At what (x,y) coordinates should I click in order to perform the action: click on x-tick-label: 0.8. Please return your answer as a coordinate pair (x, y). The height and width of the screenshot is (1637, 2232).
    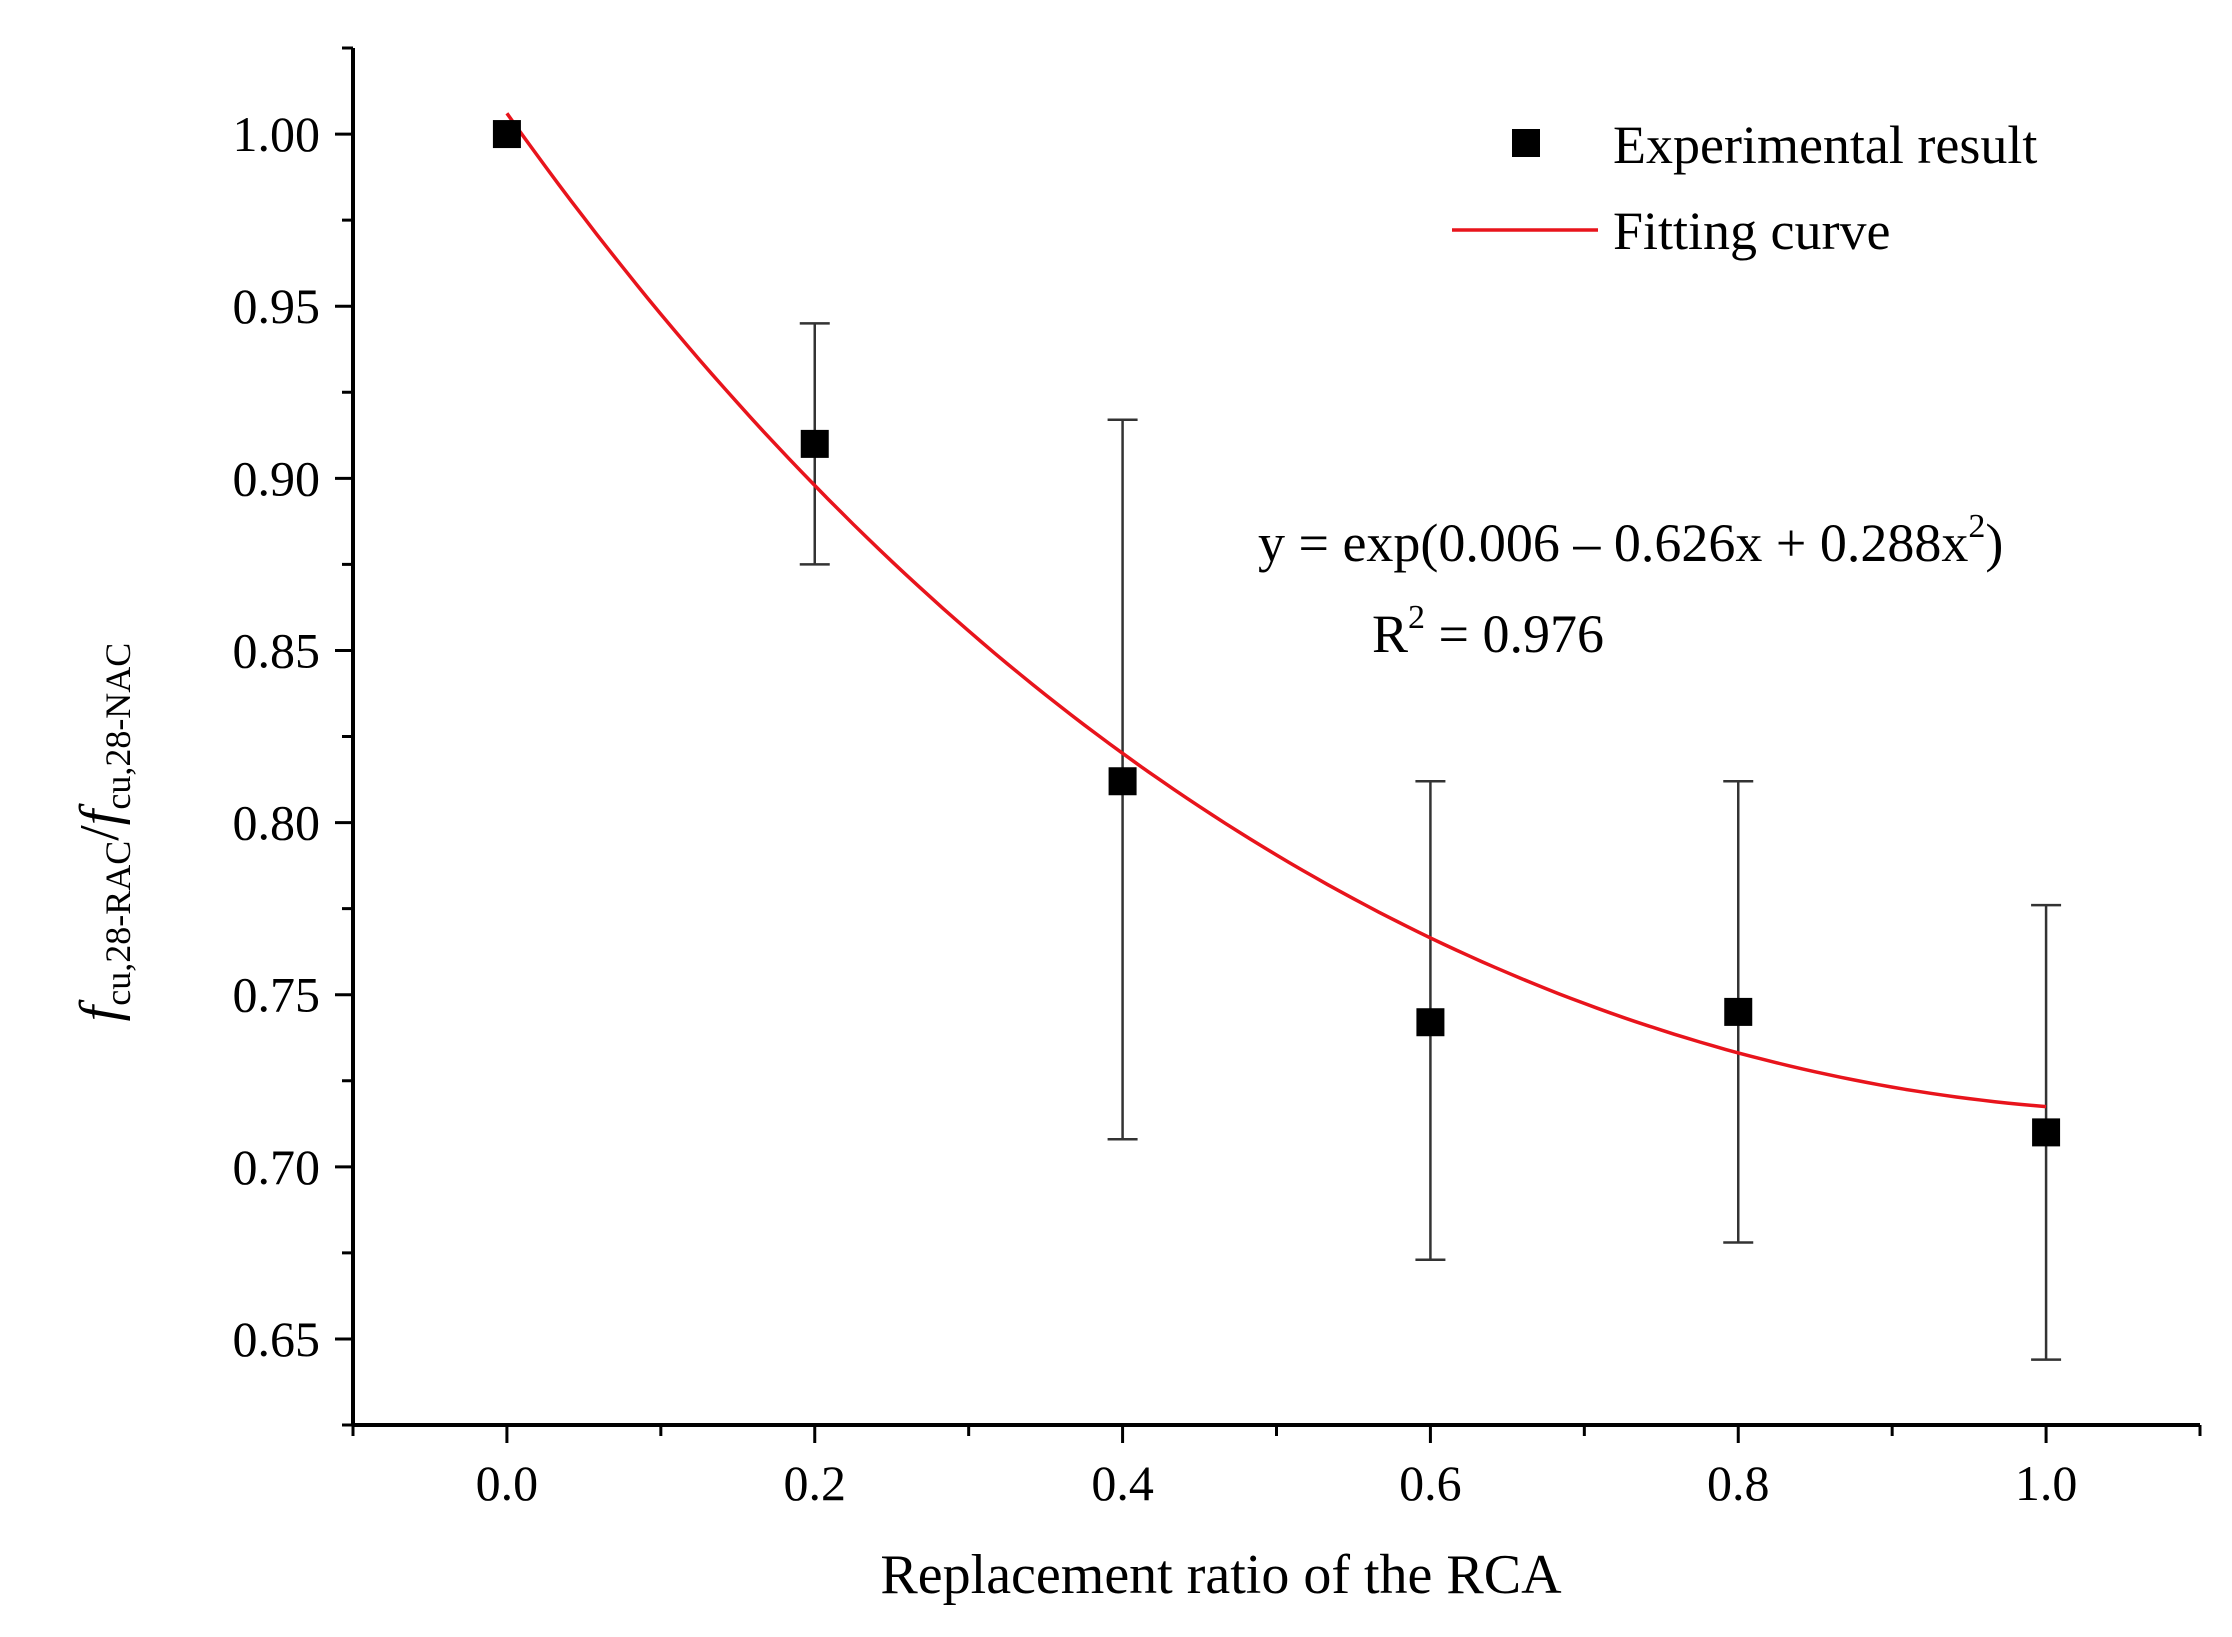
    Looking at the image, I should click on (1738, 1483).